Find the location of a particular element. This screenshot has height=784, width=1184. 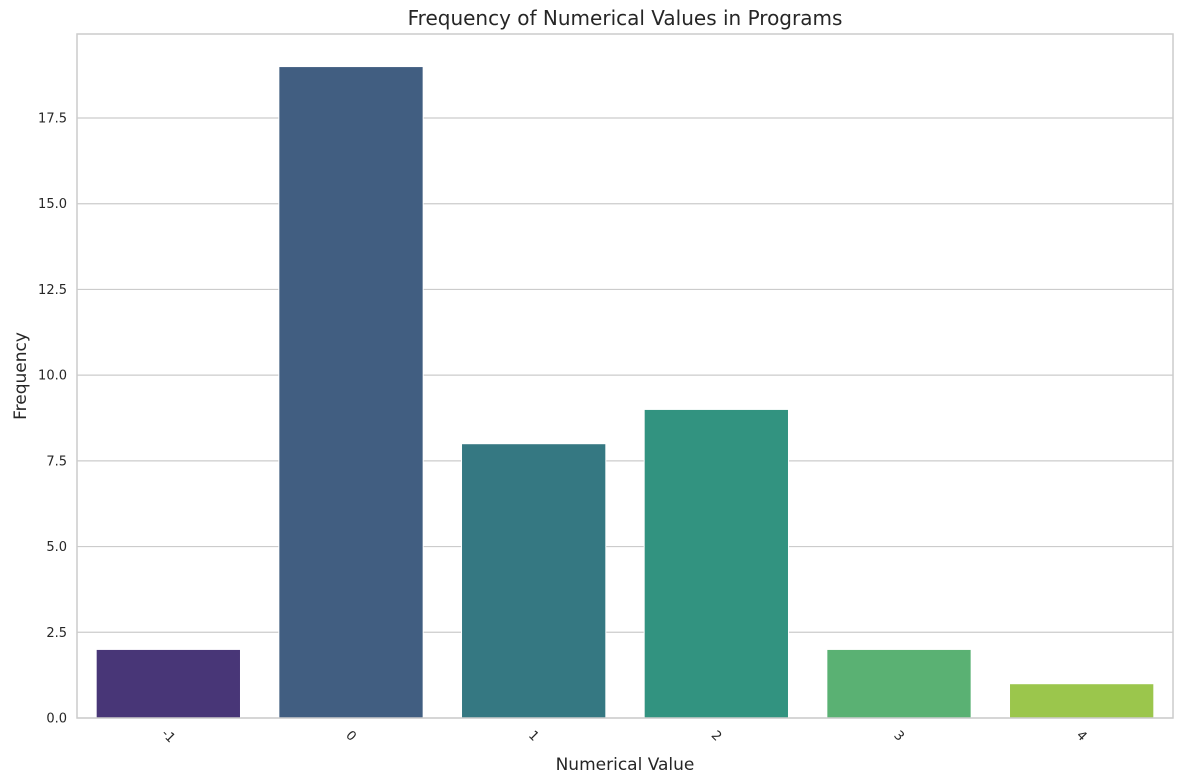

x-tick-label: 2 is located at coordinates (716, 736).